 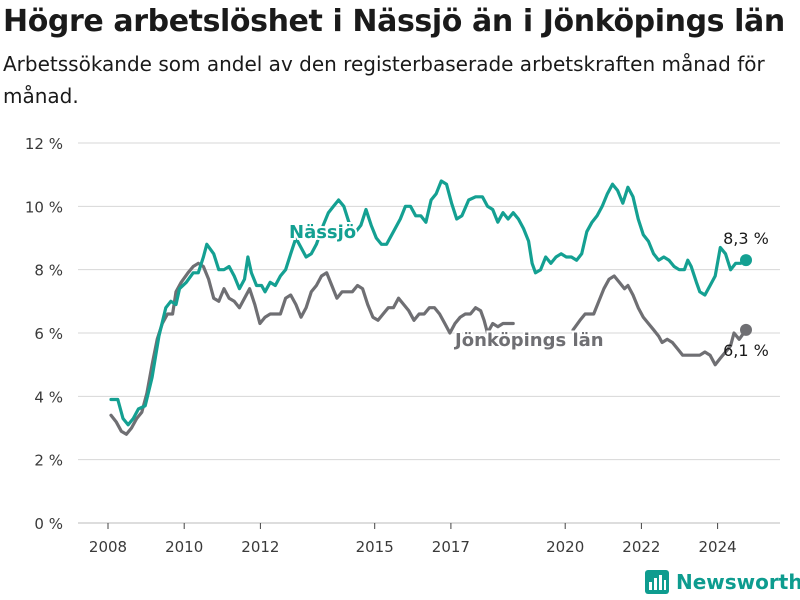 What do you see at coordinates (657, 582) in the screenshot?
I see `bar-chart-logo-icon` at bounding box center [657, 582].